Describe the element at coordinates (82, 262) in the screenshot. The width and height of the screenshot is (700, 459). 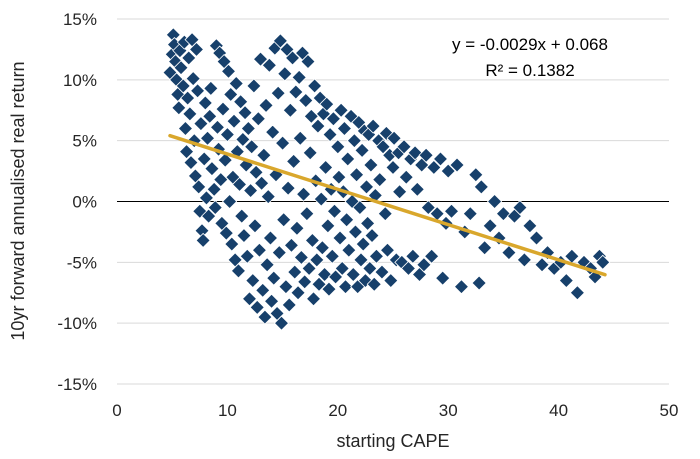
I see `y-tick-label: -5%` at that location.